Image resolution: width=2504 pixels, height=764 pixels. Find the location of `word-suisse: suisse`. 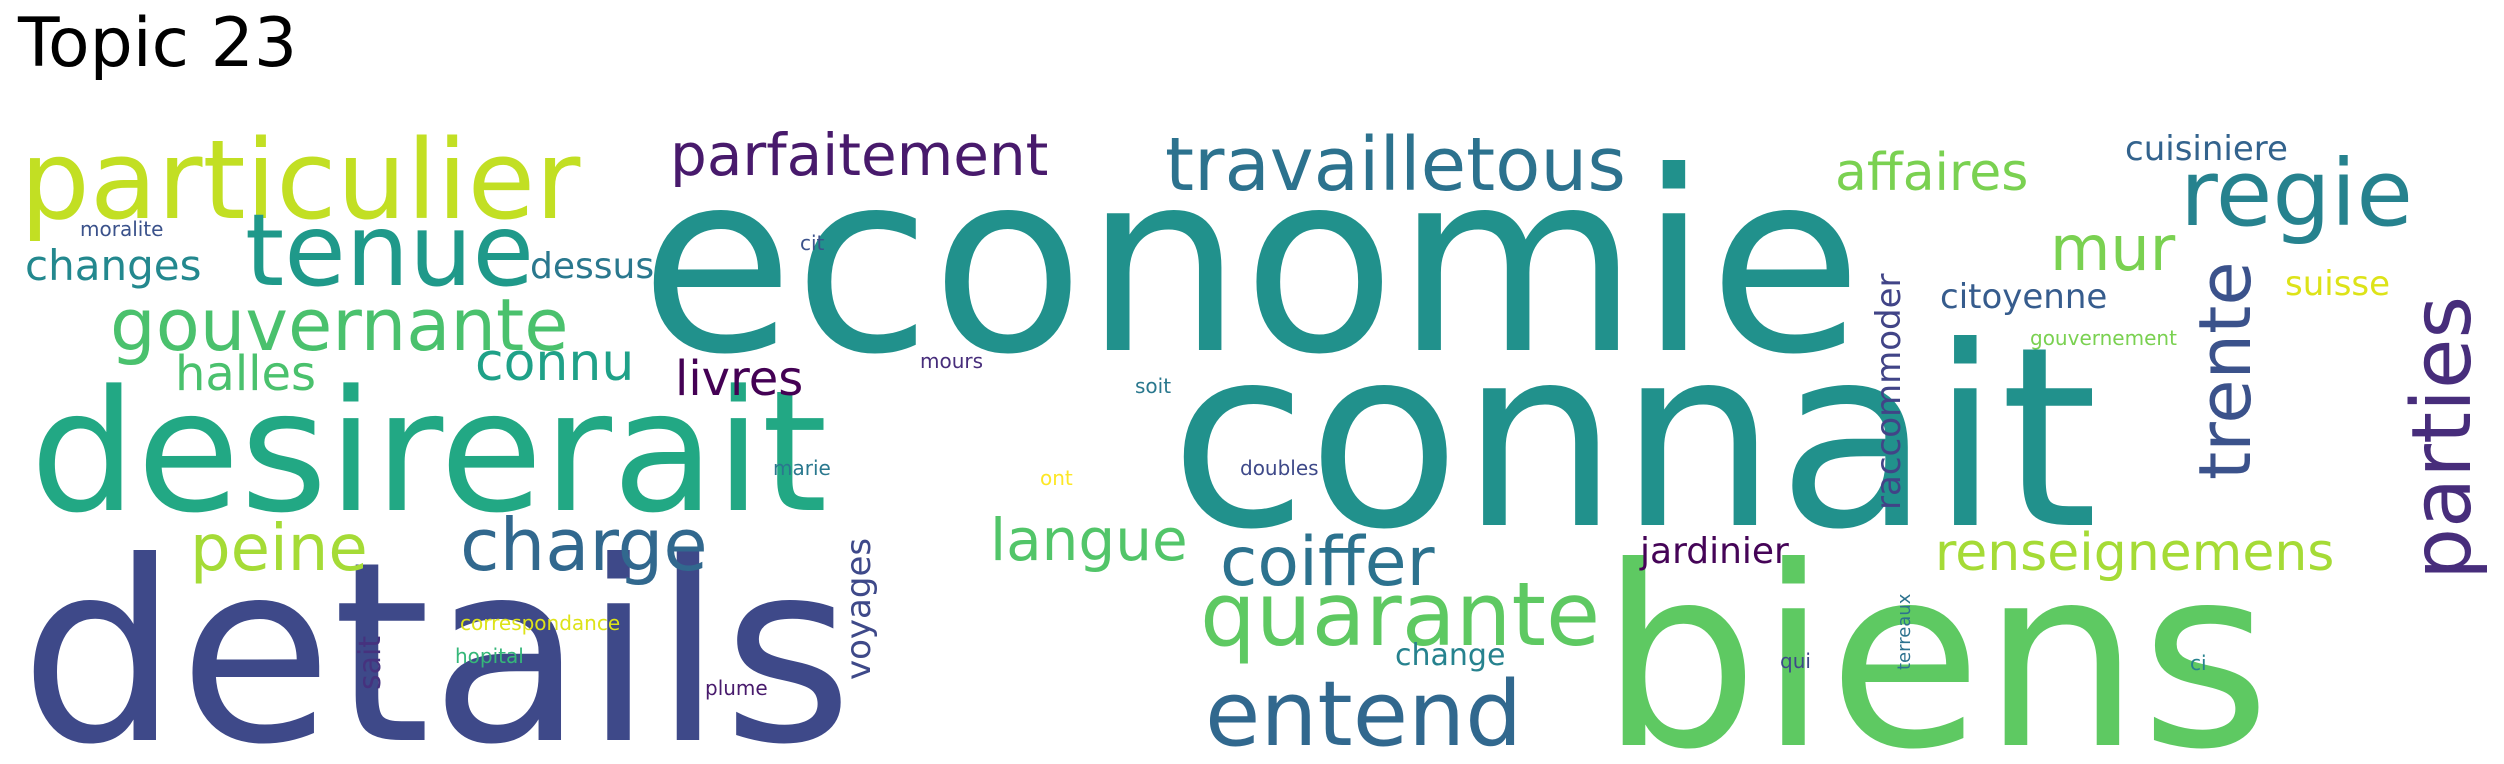

word-suisse: suisse is located at coordinates (2337, 284).